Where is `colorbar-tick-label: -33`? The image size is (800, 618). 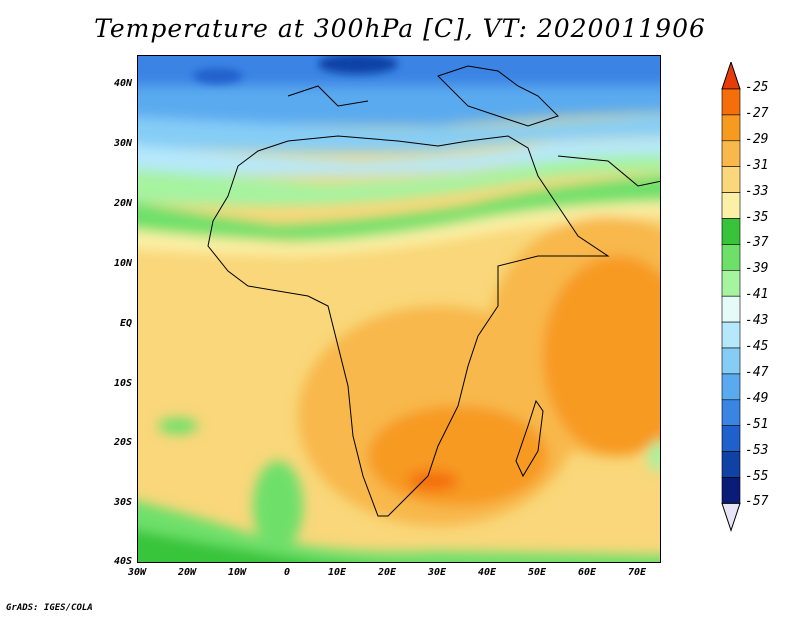
colorbar-tick-label: -33 is located at coordinates (757, 191).